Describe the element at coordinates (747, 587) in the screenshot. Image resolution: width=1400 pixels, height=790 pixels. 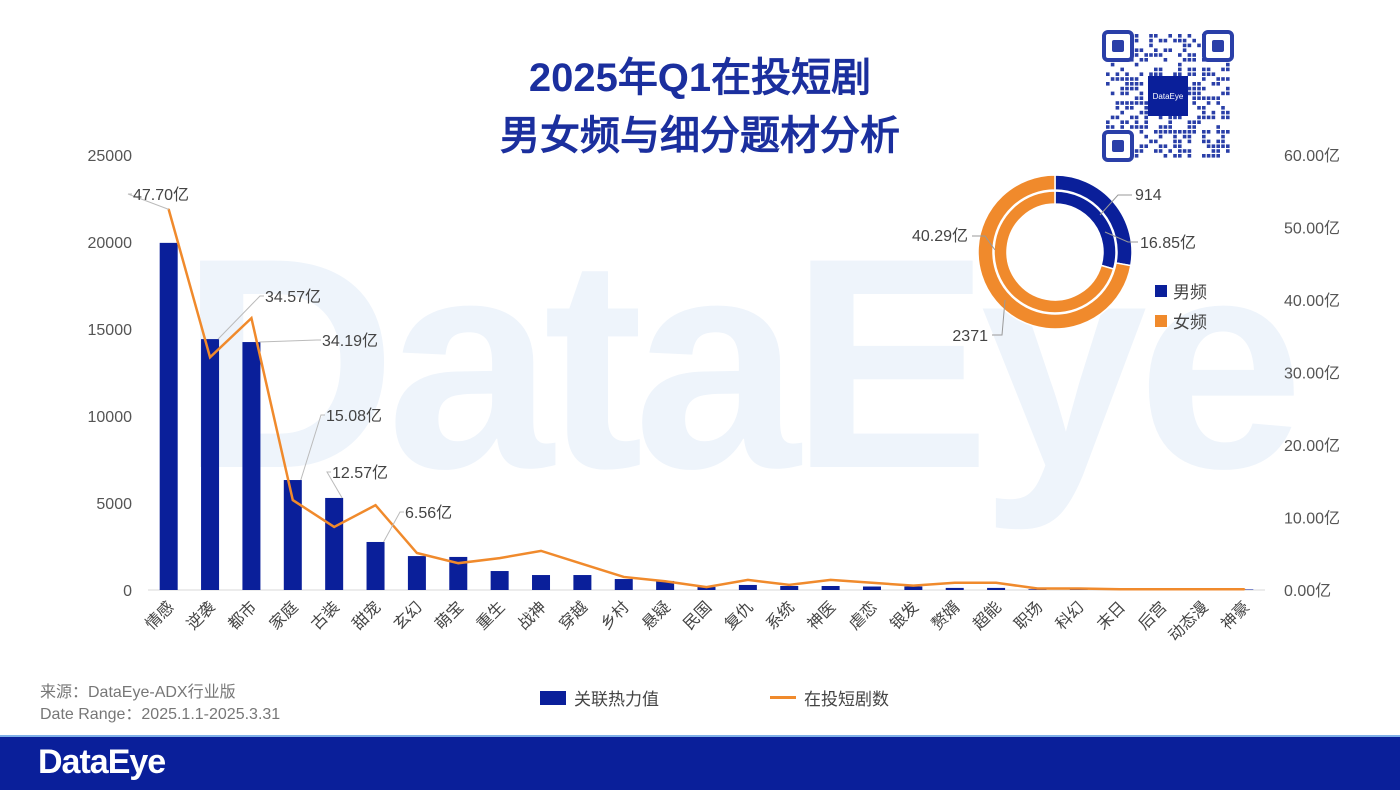
I see `bar-复仇` at that location.